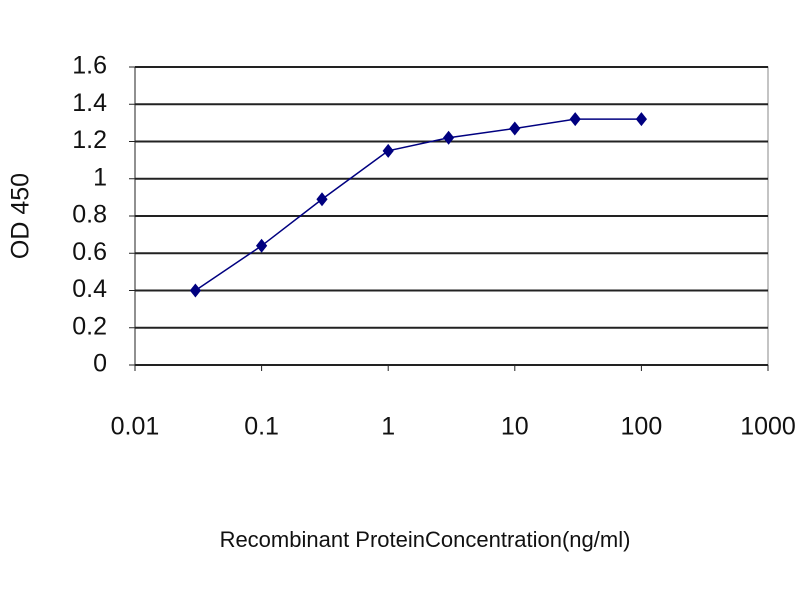 This screenshot has width=800, height=600. What do you see at coordinates (89, 326) in the screenshot?
I see `y-tick-label: 0.2` at bounding box center [89, 326].